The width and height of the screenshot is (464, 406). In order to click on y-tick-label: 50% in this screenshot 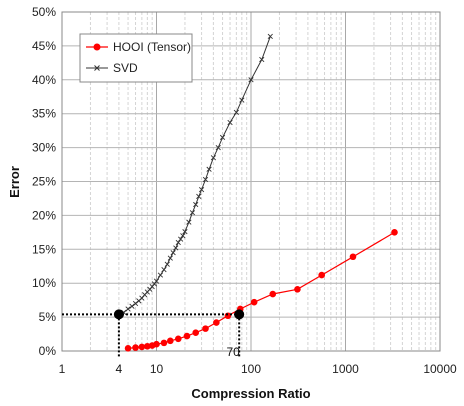, I will do `click(44, 12)`.